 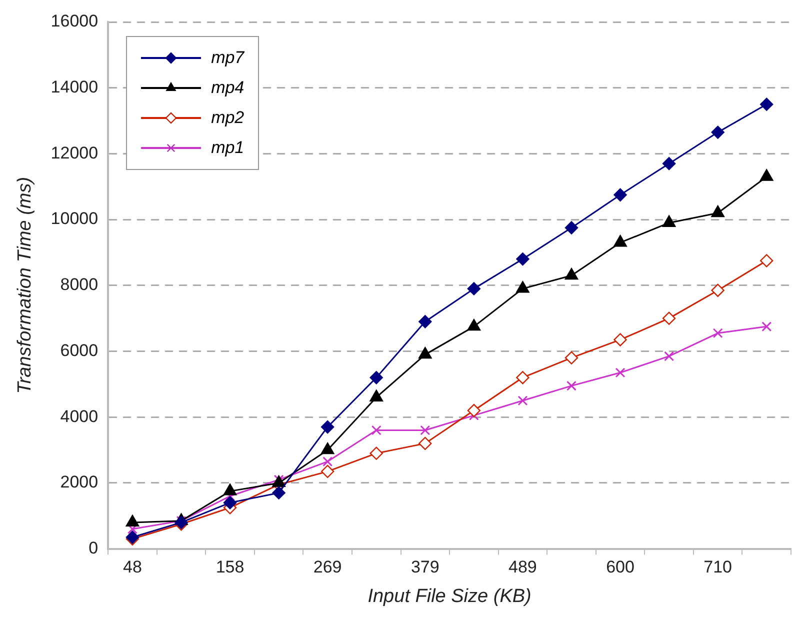 I want to click on x-tick-label: 269, so click(x=327, y=567).